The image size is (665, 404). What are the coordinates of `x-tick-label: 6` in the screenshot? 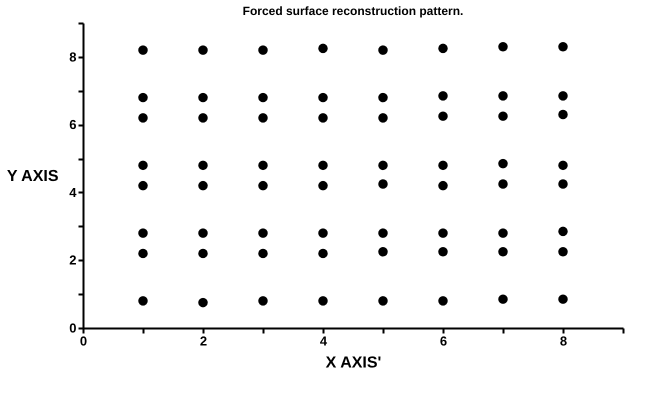 It's located at (444, 341).